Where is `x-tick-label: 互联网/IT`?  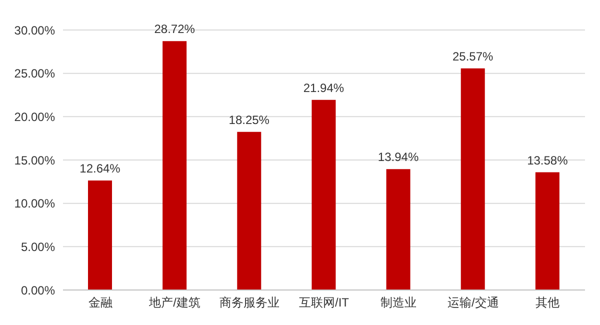
x-tick-label: 互联网/IT is located at coordinates (324, 303).